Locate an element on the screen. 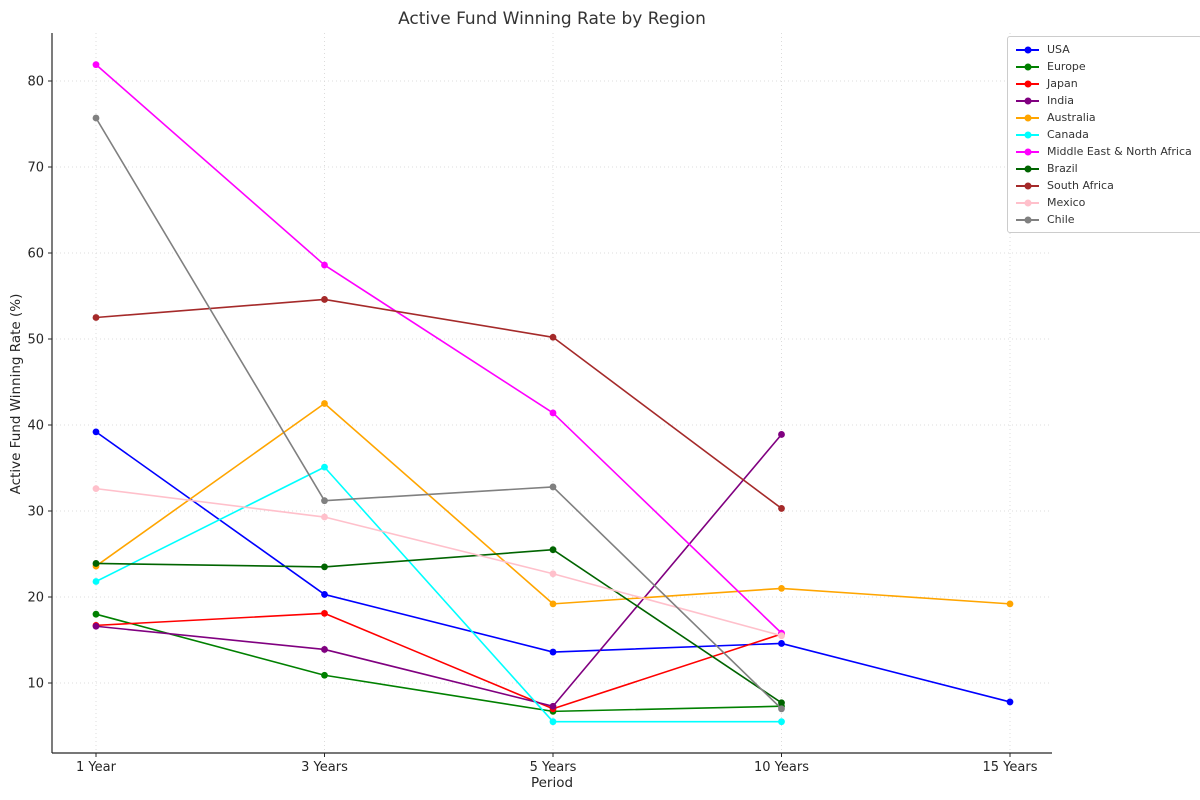  legend-item: Australia is located at coordinates (1104, 117).